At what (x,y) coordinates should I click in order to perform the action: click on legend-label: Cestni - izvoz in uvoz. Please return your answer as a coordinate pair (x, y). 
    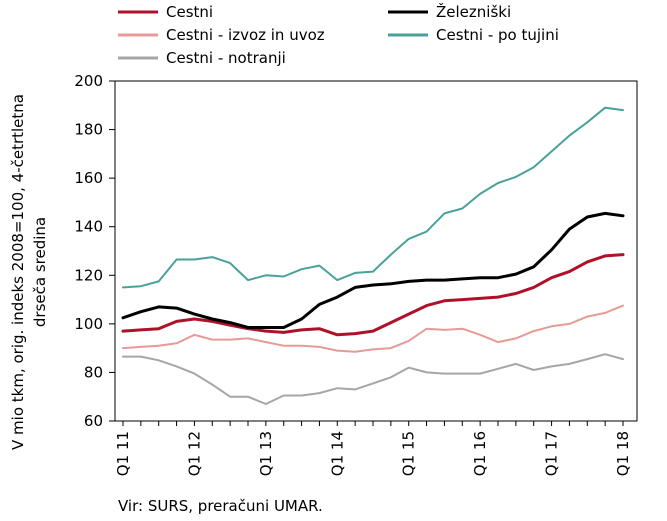
    Looking at the image, I should click on (245, 35).